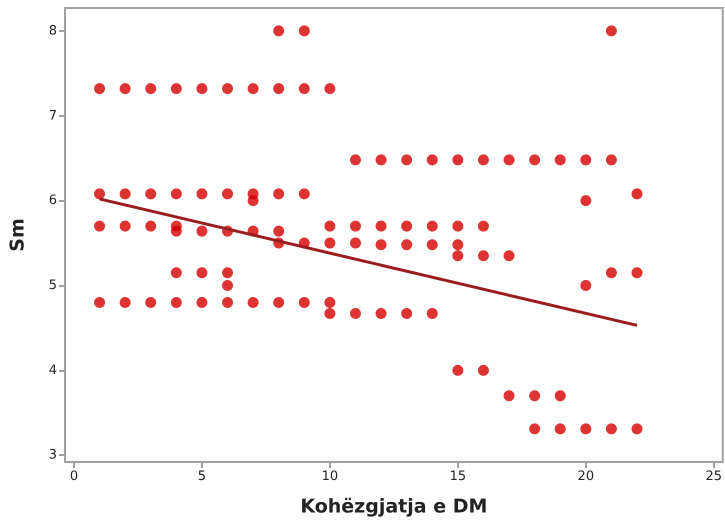 The height and width of the screenshot is (522, 725). What do you see at coordinates (713, 476) in the screenshot?
I see `x-tick-label: 25` at bounding box center [713, 476].